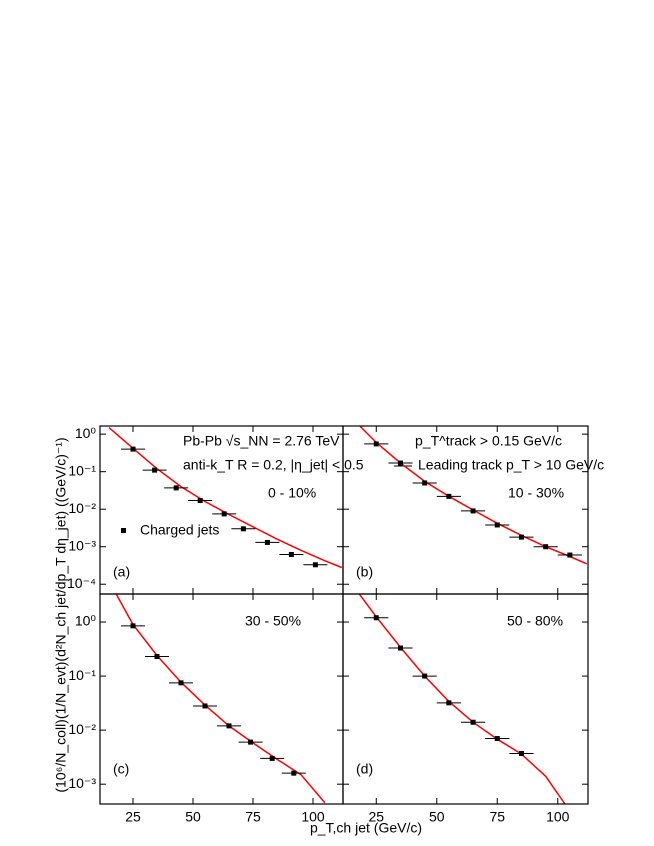 Image resolution: width=654 pixels, height=846 pixels. I want to click on annotation: p_T^track > 0.15 GeV/c, so click(488, 441).